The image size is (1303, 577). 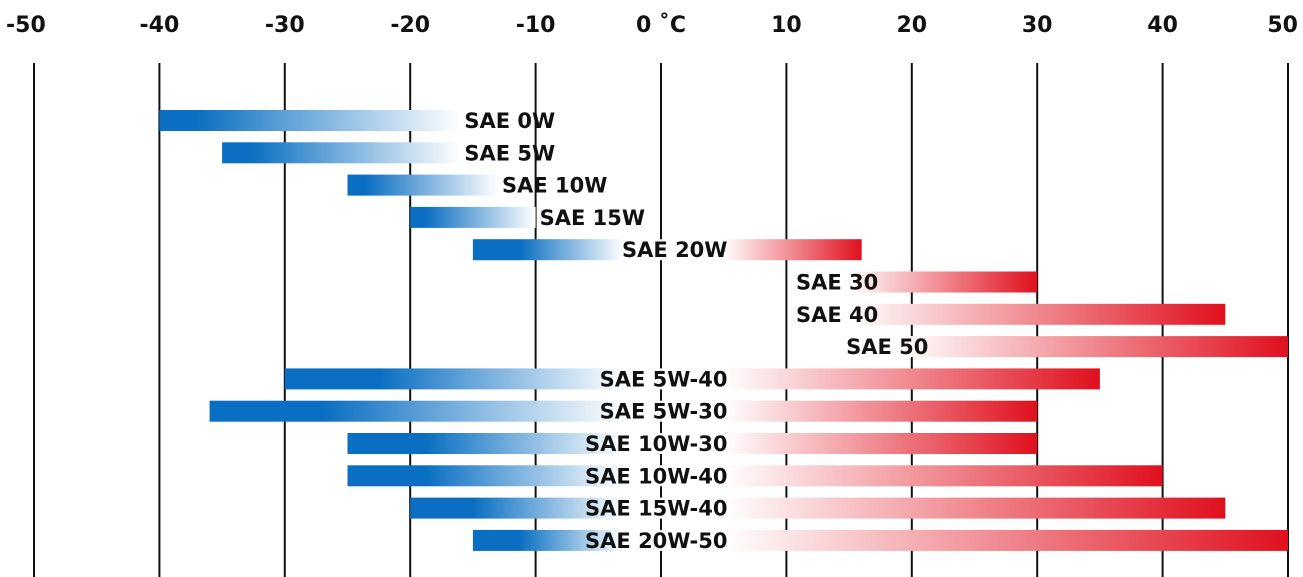 What do you see at coordinates (1037, 25) in the screenshot?
I see `x-tick-label: 30` at bounding box center [1037, 25].